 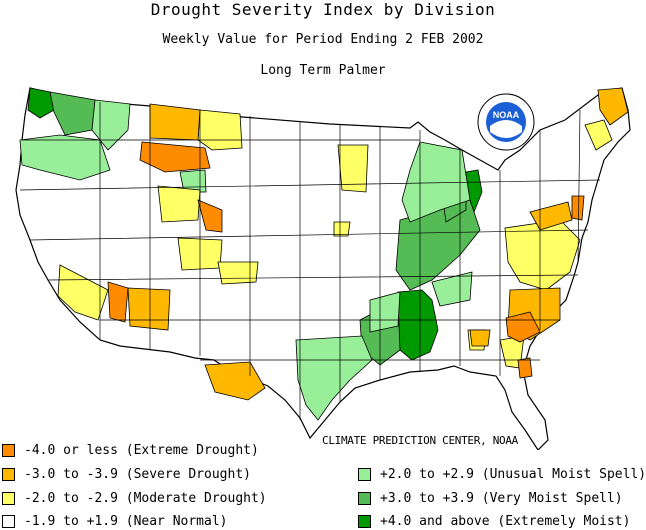 I want to click on legend-label: +2.0 to +2.9 (Unusual Moist Spell), so click(x=513, y=474).